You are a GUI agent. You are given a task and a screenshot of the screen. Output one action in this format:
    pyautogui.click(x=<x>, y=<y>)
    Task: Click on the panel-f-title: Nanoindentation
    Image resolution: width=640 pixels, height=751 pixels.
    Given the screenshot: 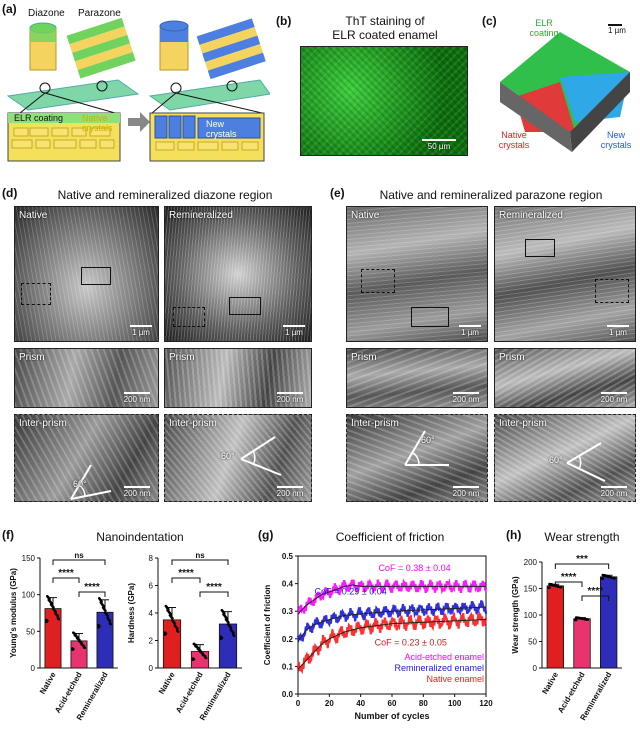 What is the action you would take?
    pyautogui.click(x=140, y=537)
    